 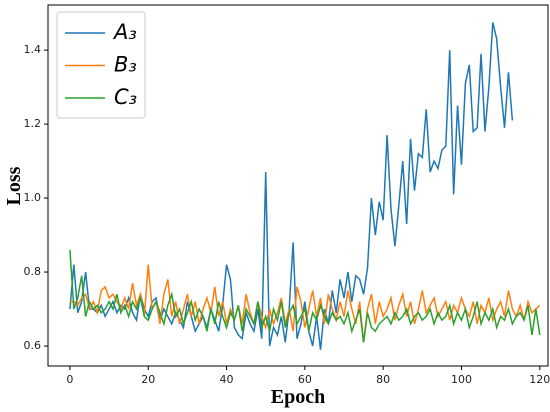 What do you see at coordinates (33, 197) in the screenshot?
I see `y-tick-label: 1.0` at bounding box center [33, 197].